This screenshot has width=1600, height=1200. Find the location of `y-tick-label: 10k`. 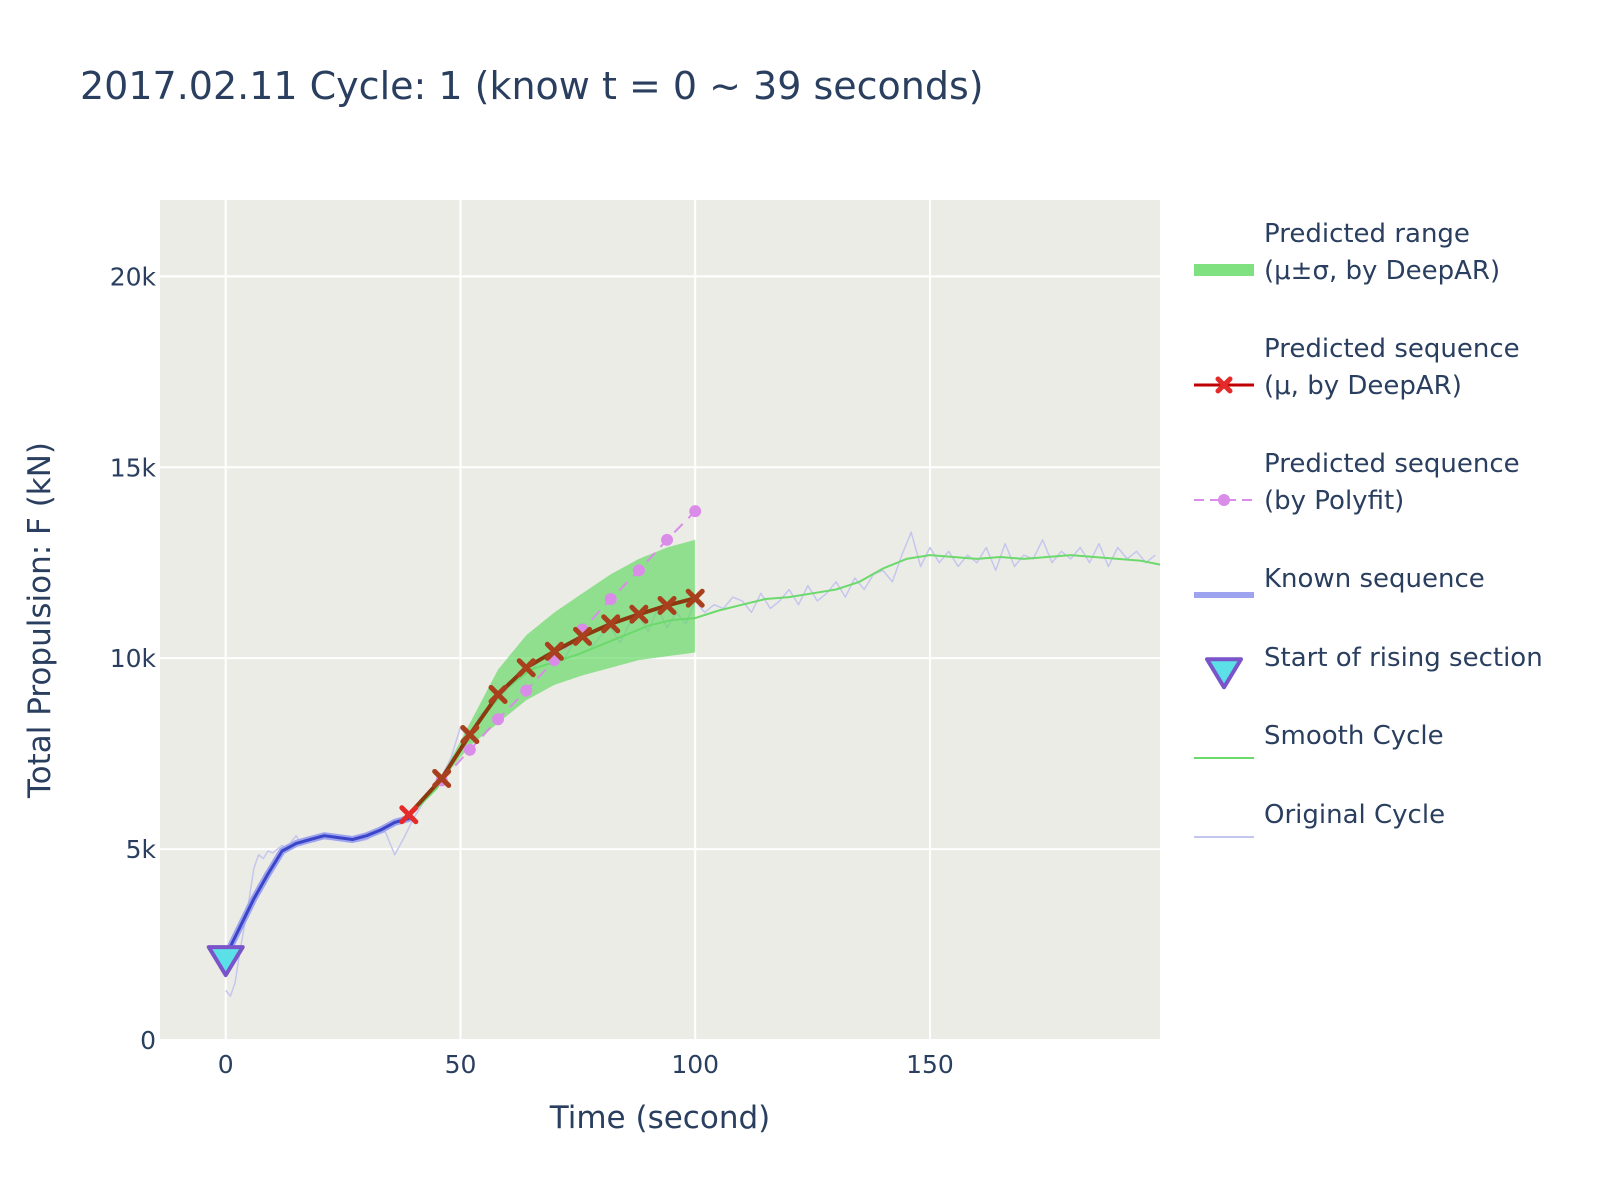

y-tick-label: 10k is located at coordinates (133, 658).